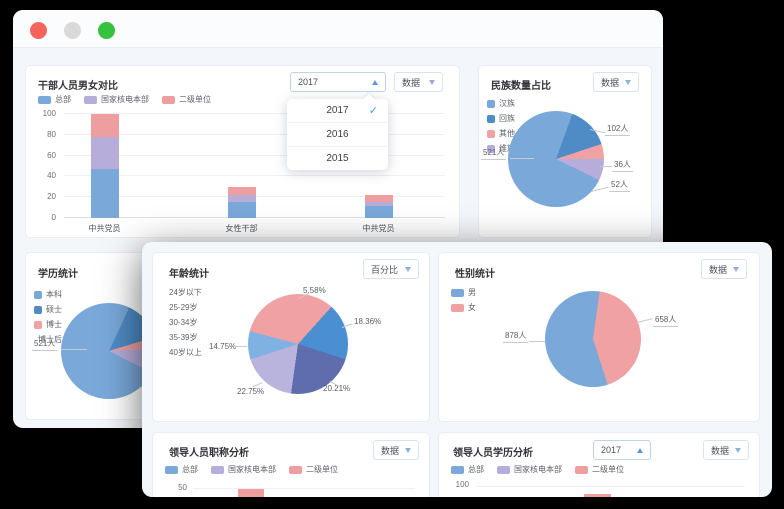  Describe the element at coordinates (48, 317) in the screenshot. I see `chart-legend: 本科硕士博士博士后` at that location.